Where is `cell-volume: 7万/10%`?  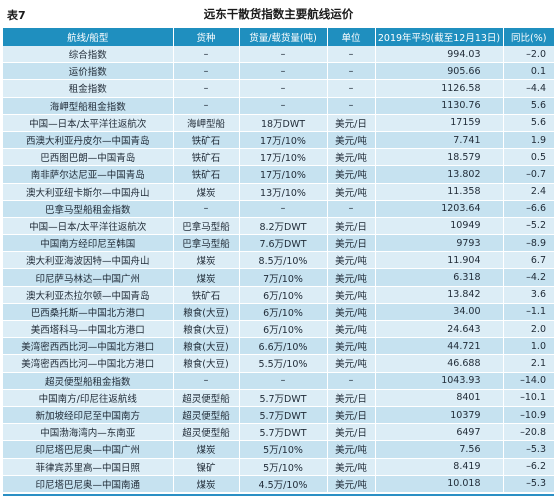
cell-volume: 7万/10% is located at coordinates (283, 277).